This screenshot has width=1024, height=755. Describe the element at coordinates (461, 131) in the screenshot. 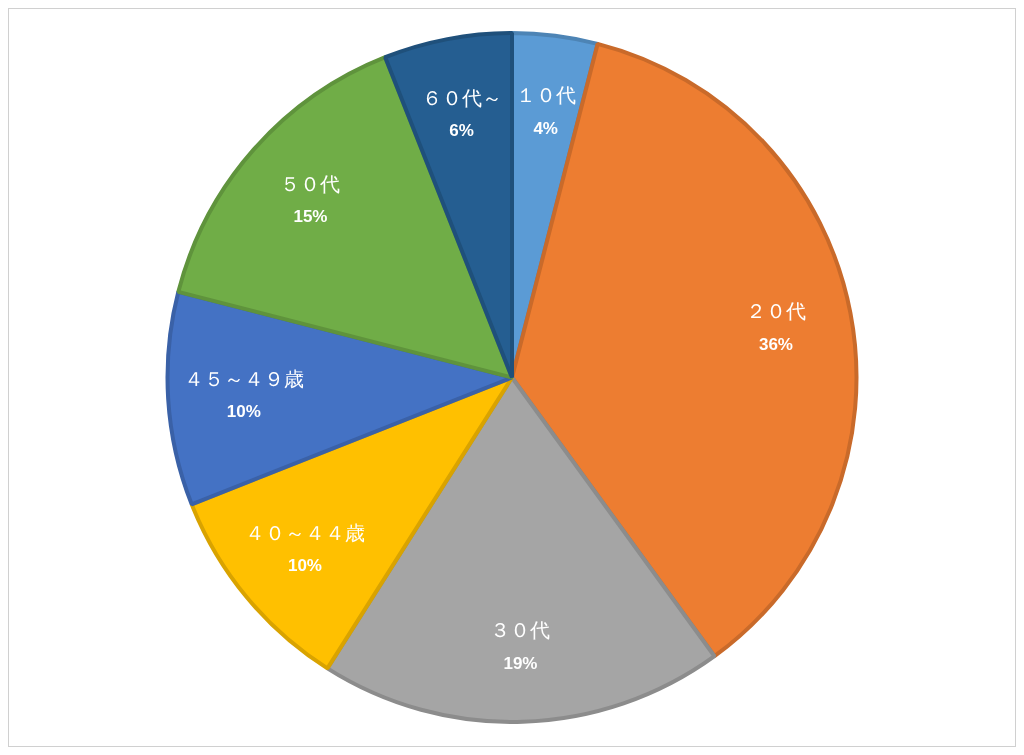

I see `data-label: 6%` at that location.